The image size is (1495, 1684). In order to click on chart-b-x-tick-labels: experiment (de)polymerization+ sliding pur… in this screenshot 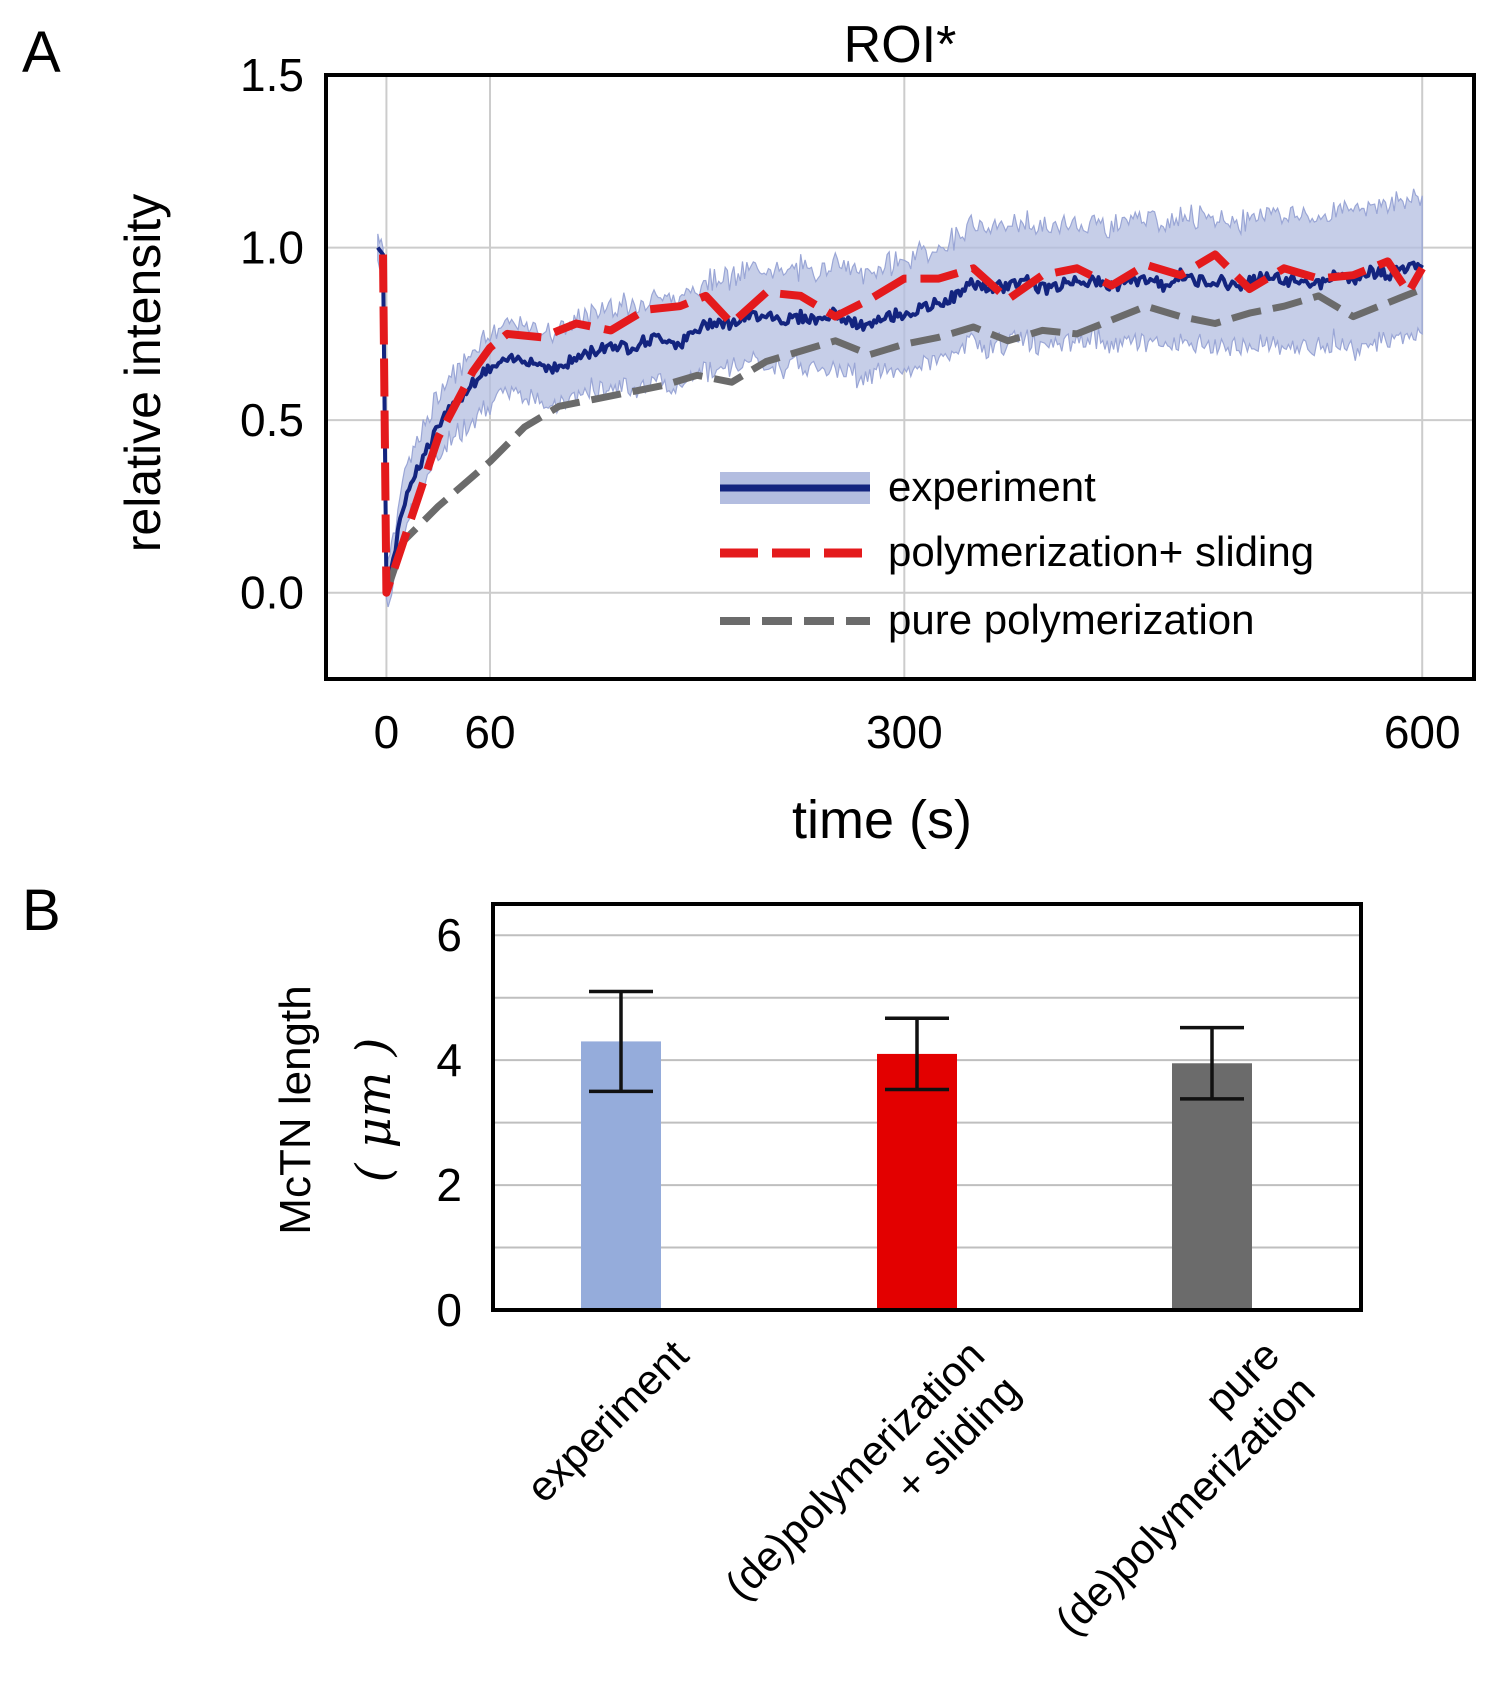, I will do `click(920, 1487)`.